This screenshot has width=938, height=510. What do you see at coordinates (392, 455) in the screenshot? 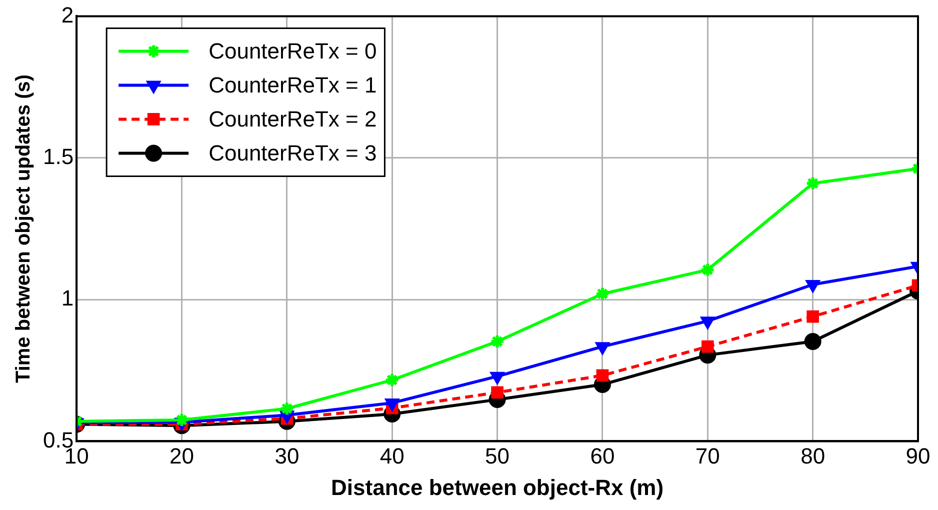
I see `x-tick-label: 40` at bounding box center [392, 455].